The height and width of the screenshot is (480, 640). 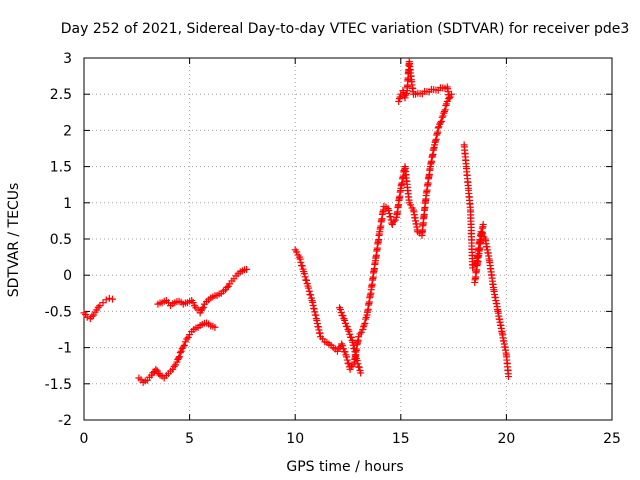 What do you see at coordinates (344, 467) in the screenshot?
I see `x-axis-label: GPS time / hours` at bounding box center [344, 467].